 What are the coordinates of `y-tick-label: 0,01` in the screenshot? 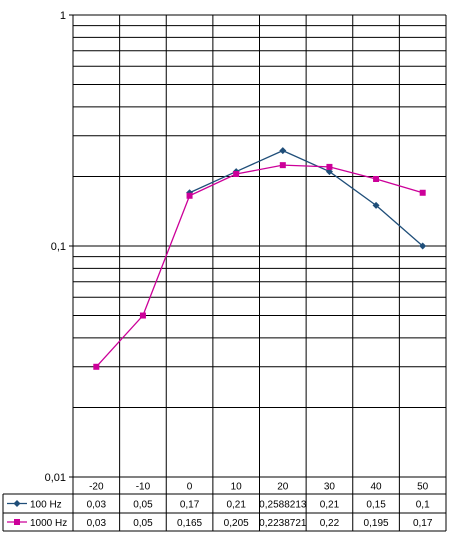 It's located at (55, 478).